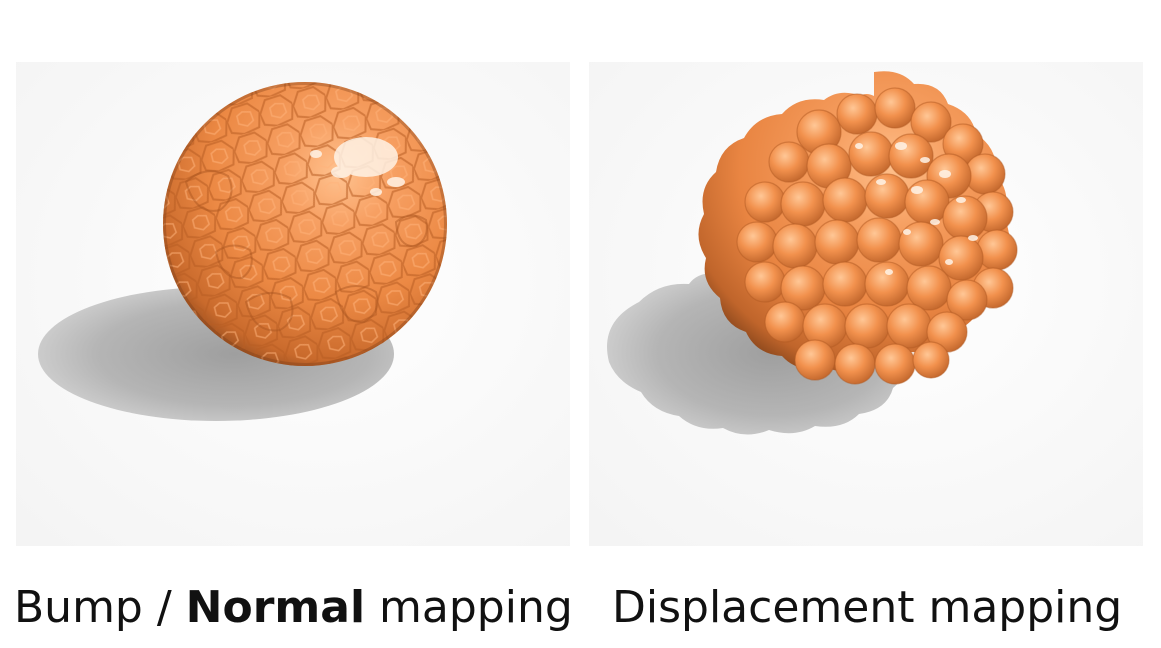 Image resolution: width=1161 pixels, height=648 pixels. Describe the element at coordinates (867, 607) in the screenshot. I see `displacement-mapping-caption: Displacement mapping` at that location.